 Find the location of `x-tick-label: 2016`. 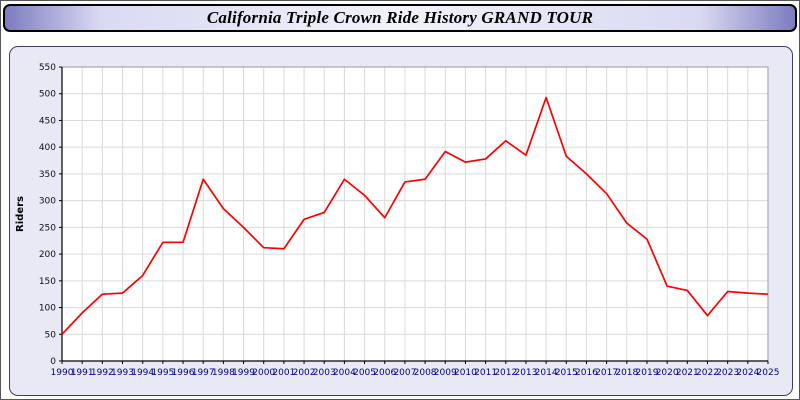

x-tick-label: 2016 is located at coordinates (586, 373).